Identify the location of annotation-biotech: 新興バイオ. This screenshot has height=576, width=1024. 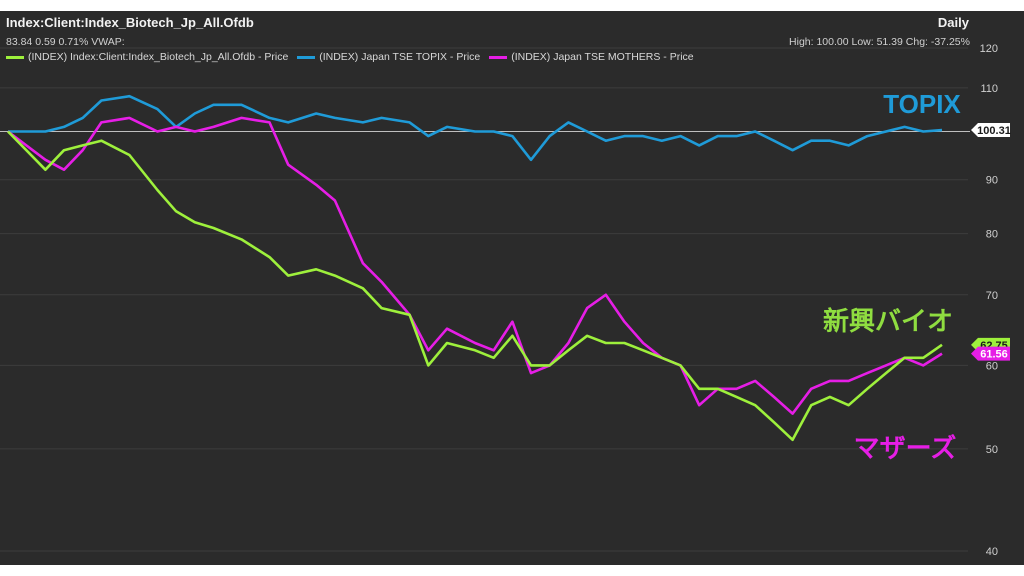
(888, 321).